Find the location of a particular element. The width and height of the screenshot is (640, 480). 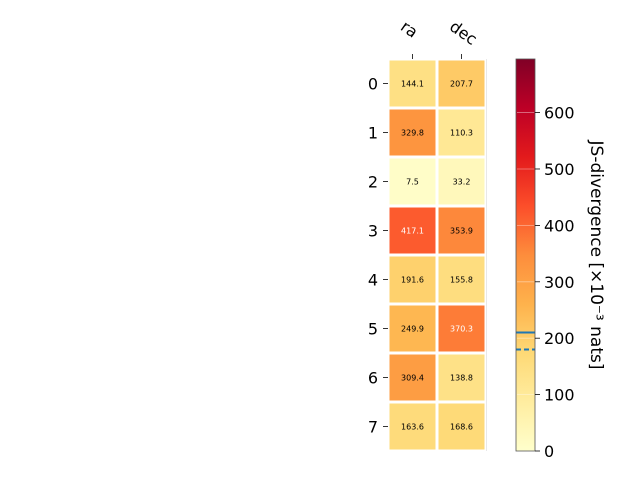

cell-value-label: 370.3 is located at coordinates (461, 329).